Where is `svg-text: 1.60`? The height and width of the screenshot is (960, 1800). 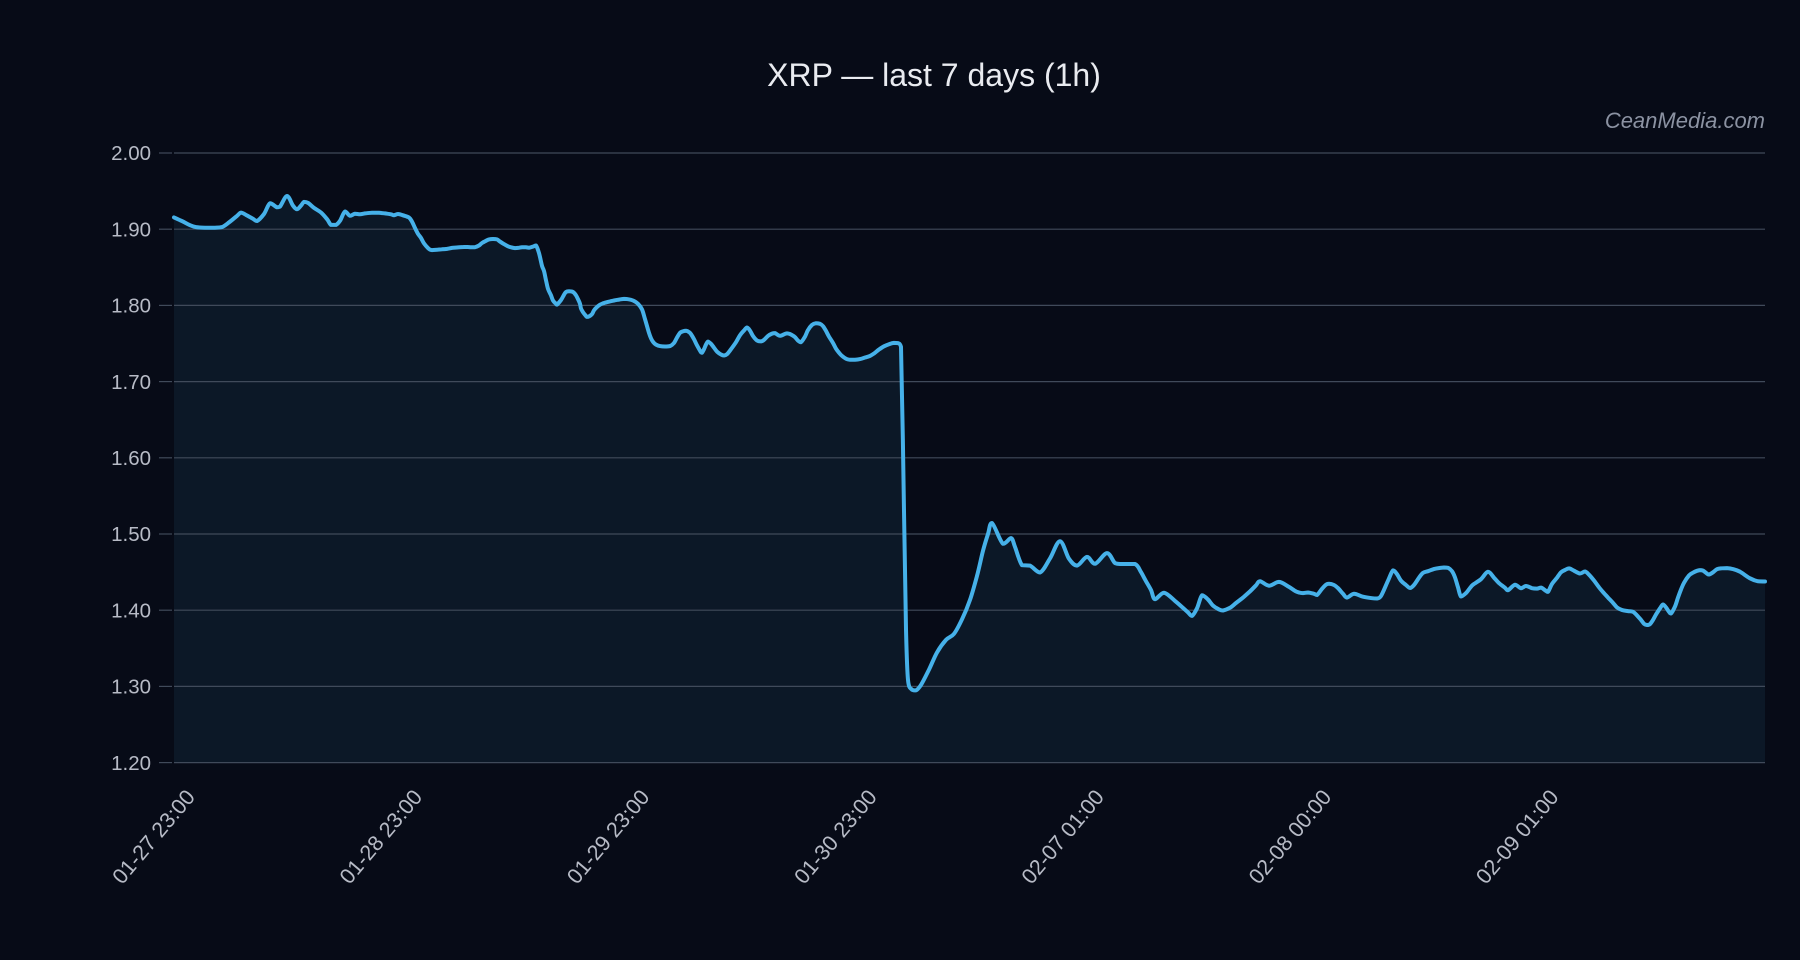
svg-text: 1.60 is located at coordinates (131, 458).